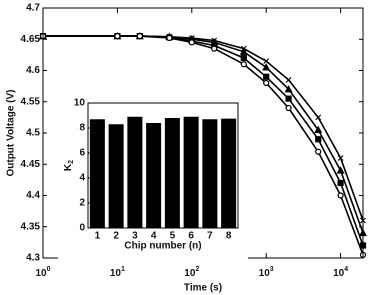  I want to click on x-tick-label: 6, so click(191, 236).